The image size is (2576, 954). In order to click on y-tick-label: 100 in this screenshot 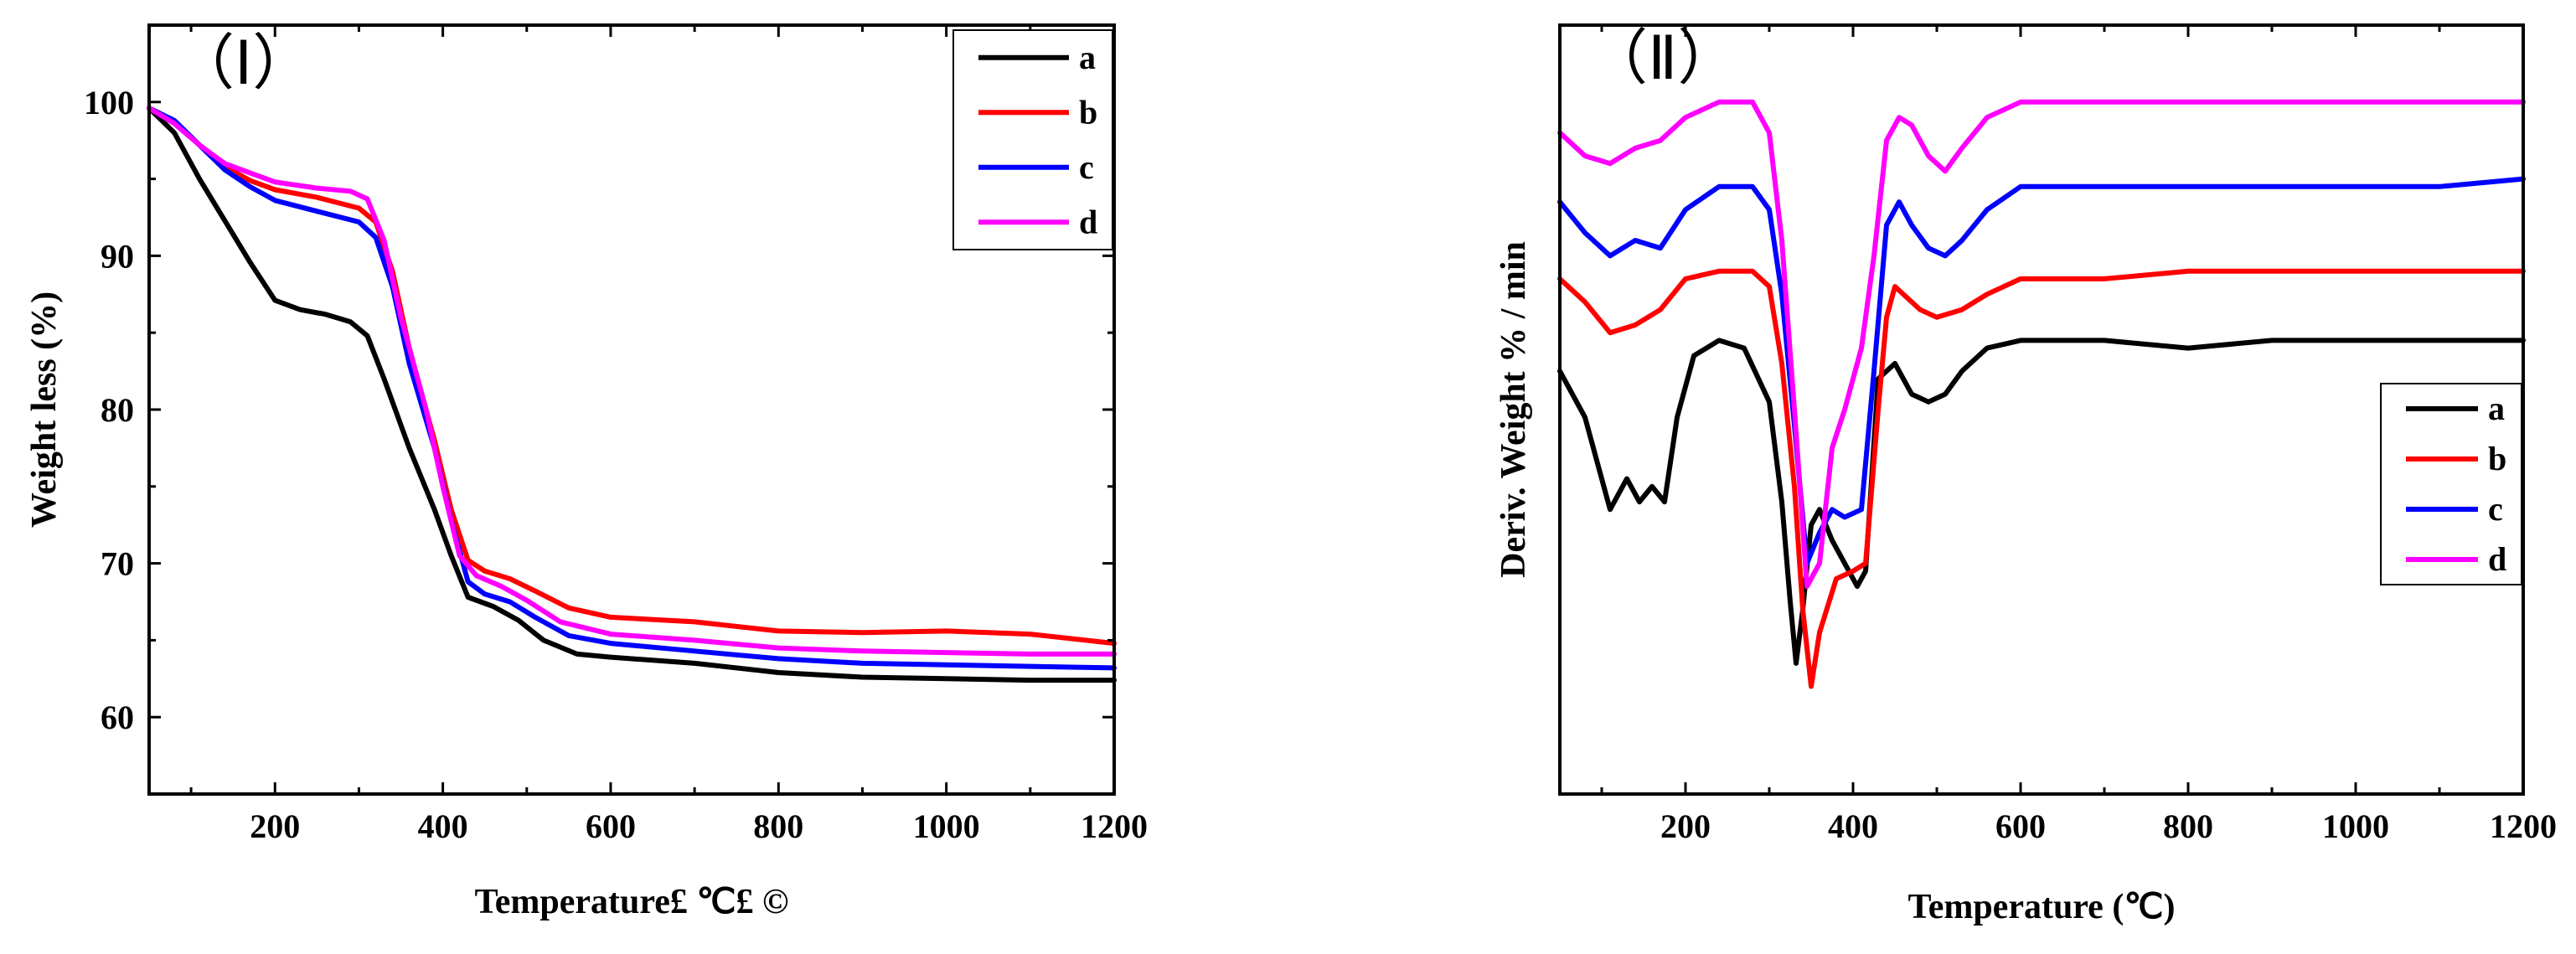, I will do `click(109, 102)`.